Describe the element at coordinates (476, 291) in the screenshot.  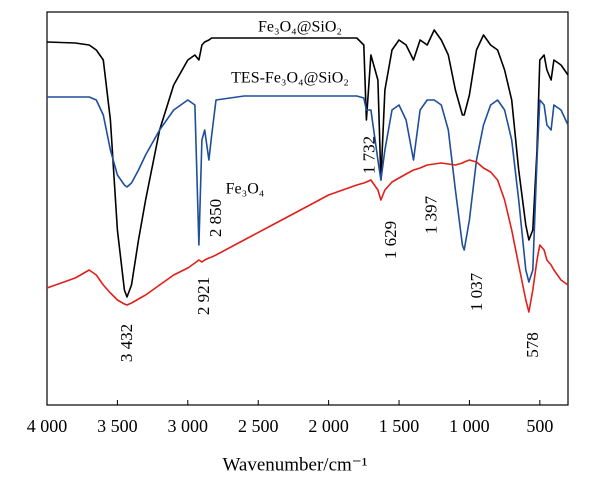
I see `peak-label: 1 037` at that location.